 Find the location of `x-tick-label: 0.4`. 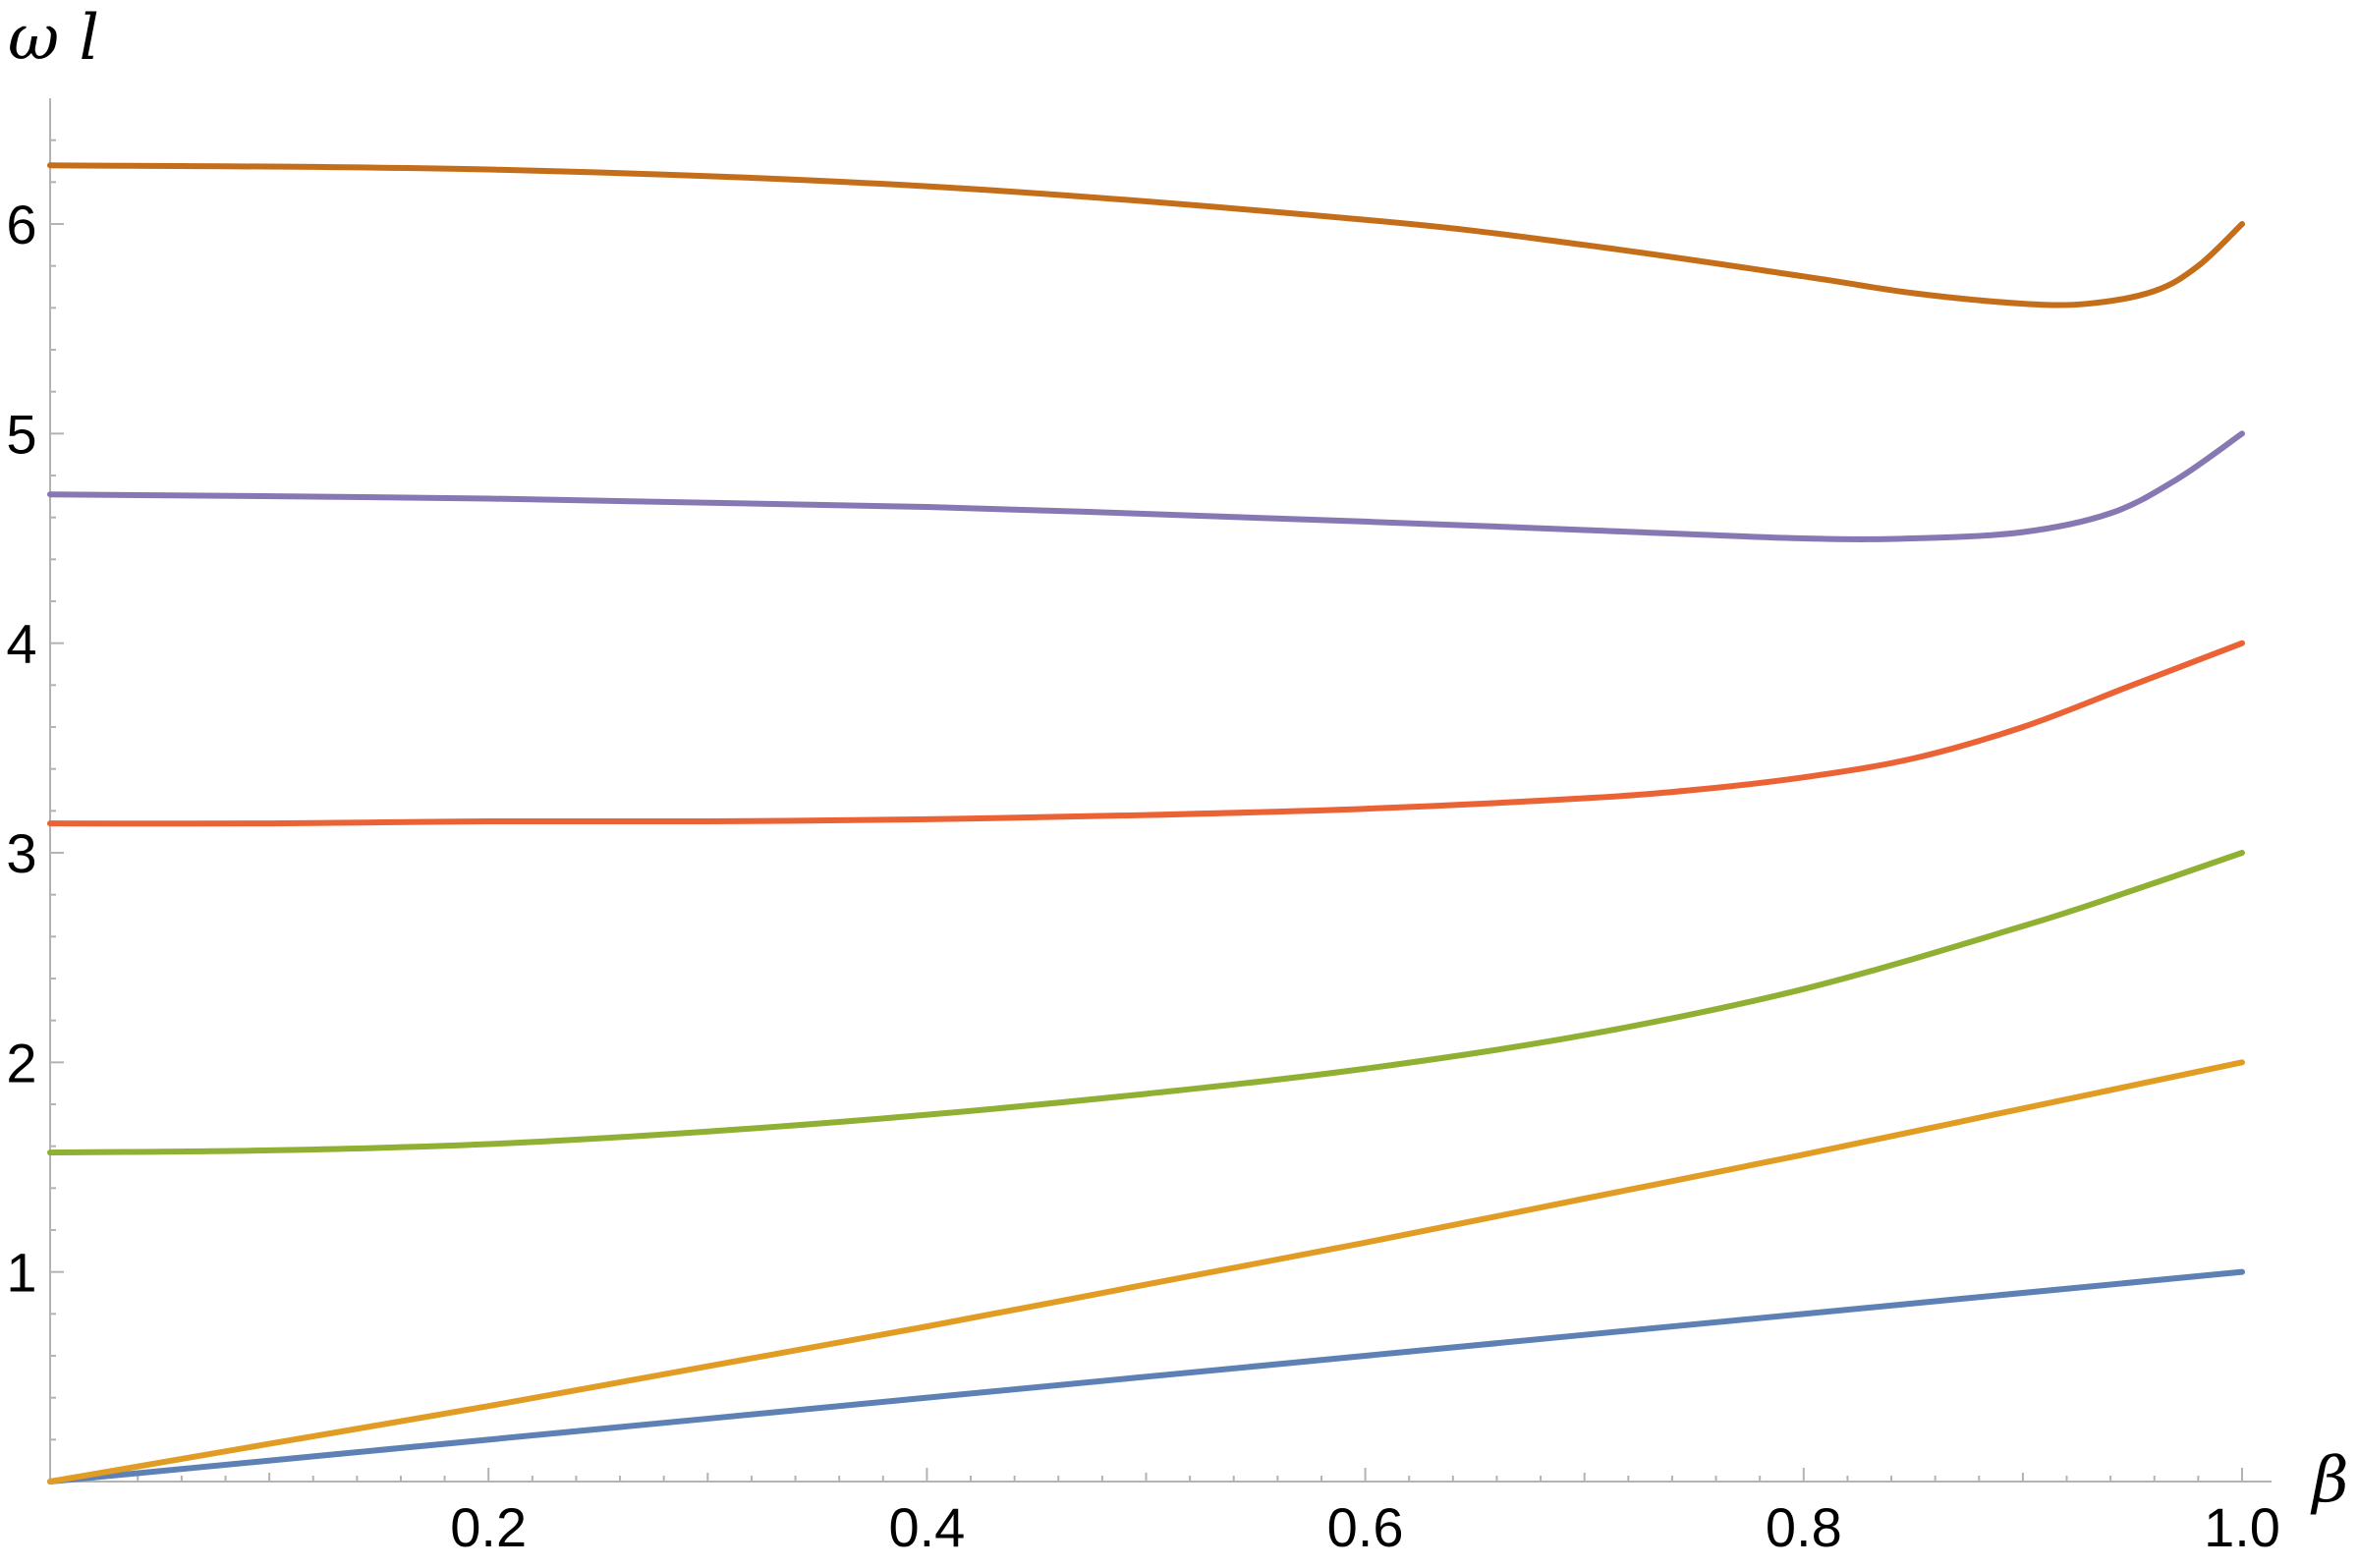

x-tick-label: 0.4 is located at coordinates (926, 1527).